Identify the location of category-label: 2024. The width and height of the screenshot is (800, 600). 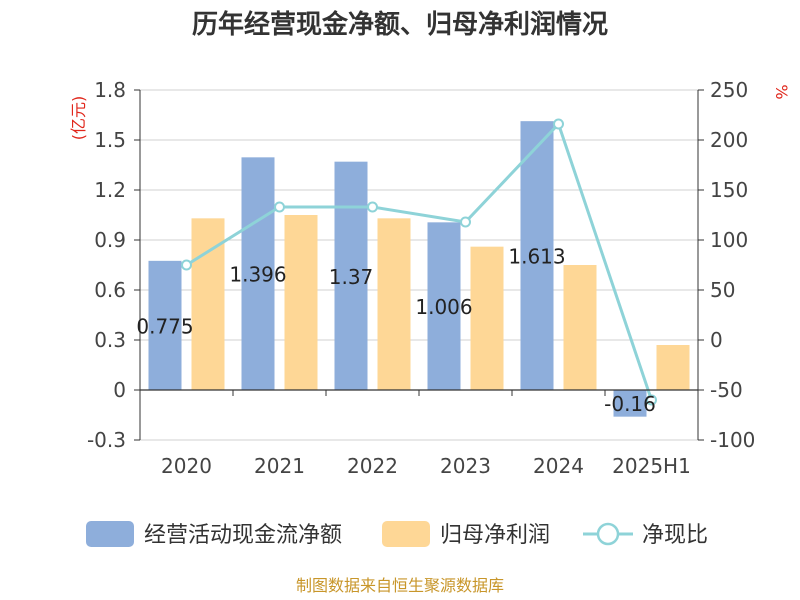
(558, 466).